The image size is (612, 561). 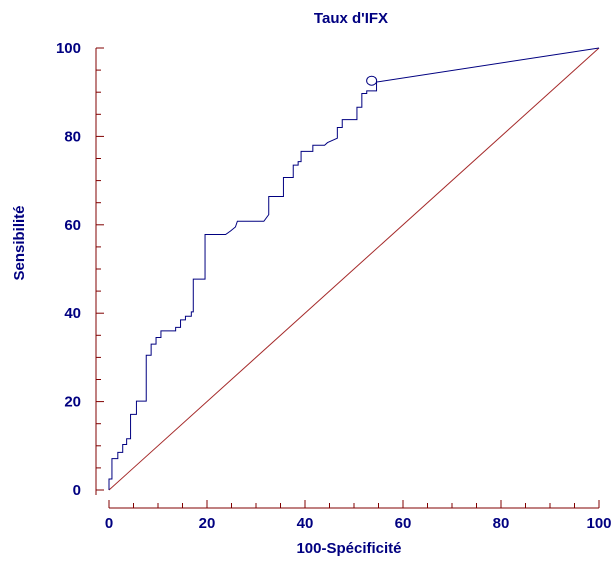 I want to click on x-tick-label: 0, so click(x=109, y=523).